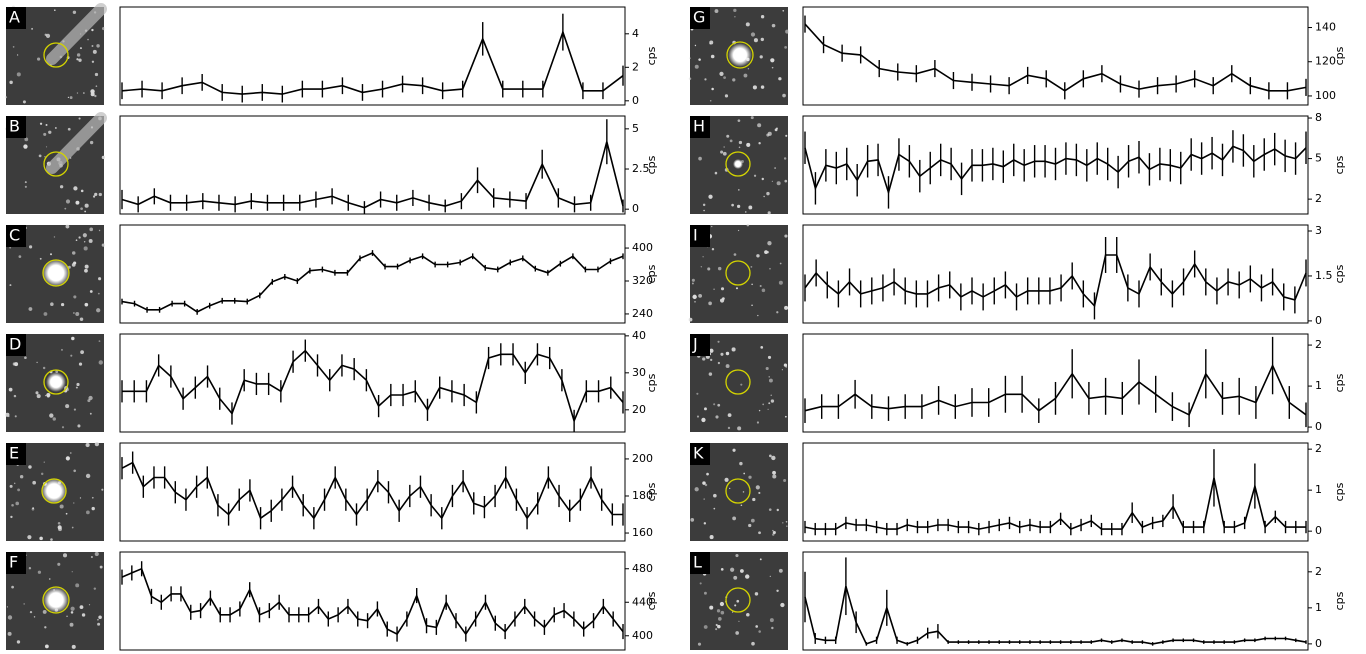 The width and height of the screenshot is (1366, 654). I want to click on panel-label: F, so click(13, 562).